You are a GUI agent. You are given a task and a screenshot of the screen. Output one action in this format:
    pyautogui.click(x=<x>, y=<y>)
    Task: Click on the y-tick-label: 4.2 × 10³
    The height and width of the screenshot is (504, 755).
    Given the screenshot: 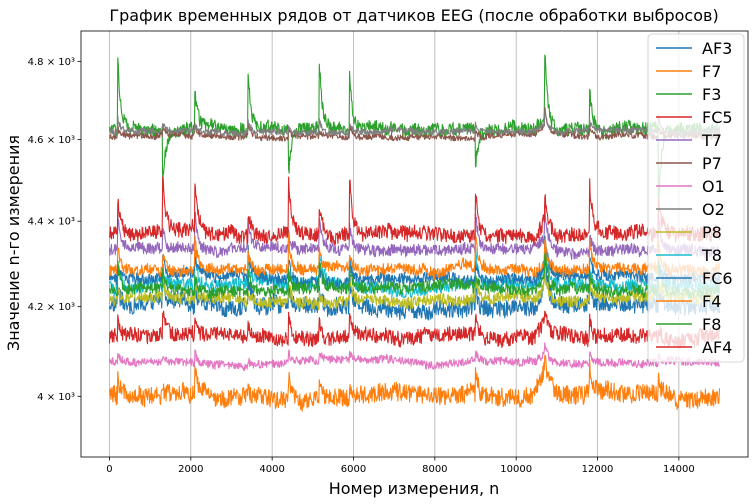 What is the action you would take?
    pyautogui.click(x=51, y=307)
    